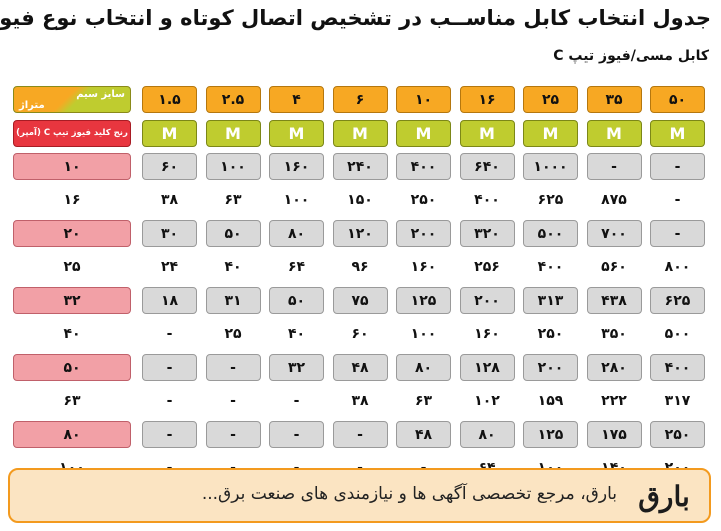  I want to click on fuse-amp-label: ۲۵, so click(72, 267).